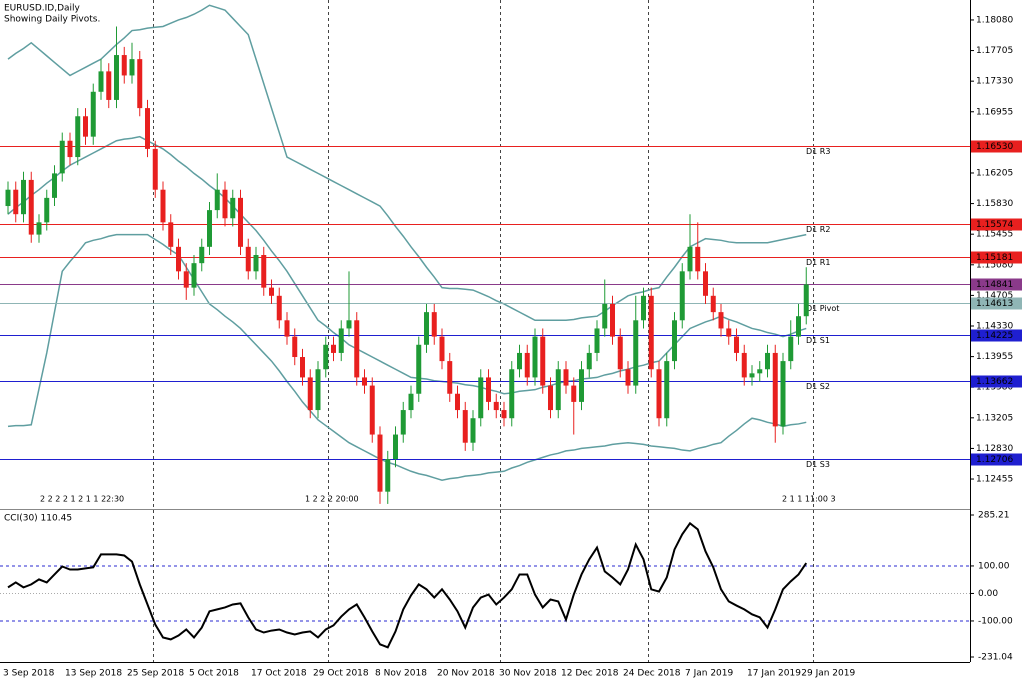  What do you see at coordinates (994, 516) in the screenshot?
I see `y-tick-label: 285.21` at bounding box center [994, 516].